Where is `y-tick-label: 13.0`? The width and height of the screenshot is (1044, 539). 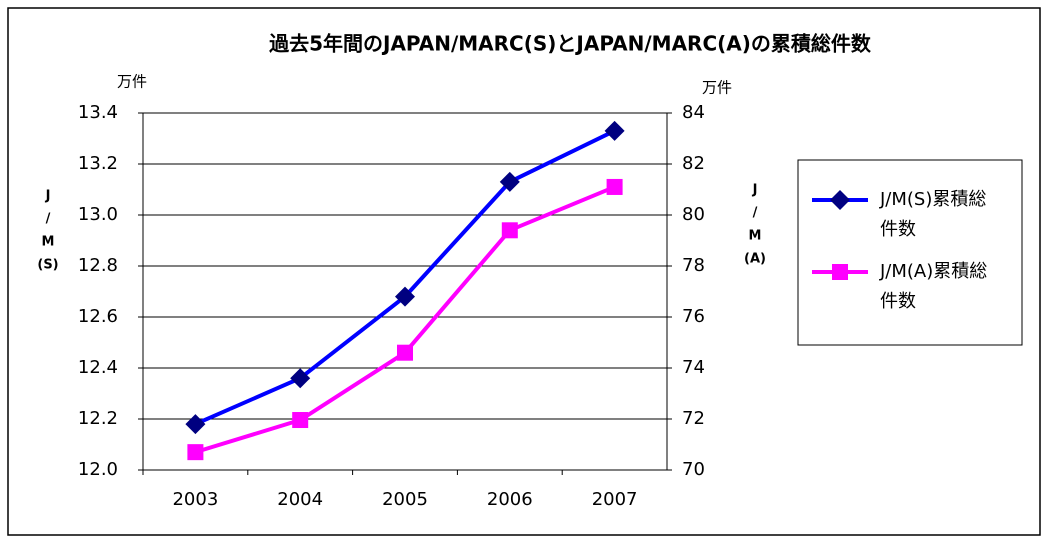 y-tick-label: 13.0 is located at coordinates (98, 214).